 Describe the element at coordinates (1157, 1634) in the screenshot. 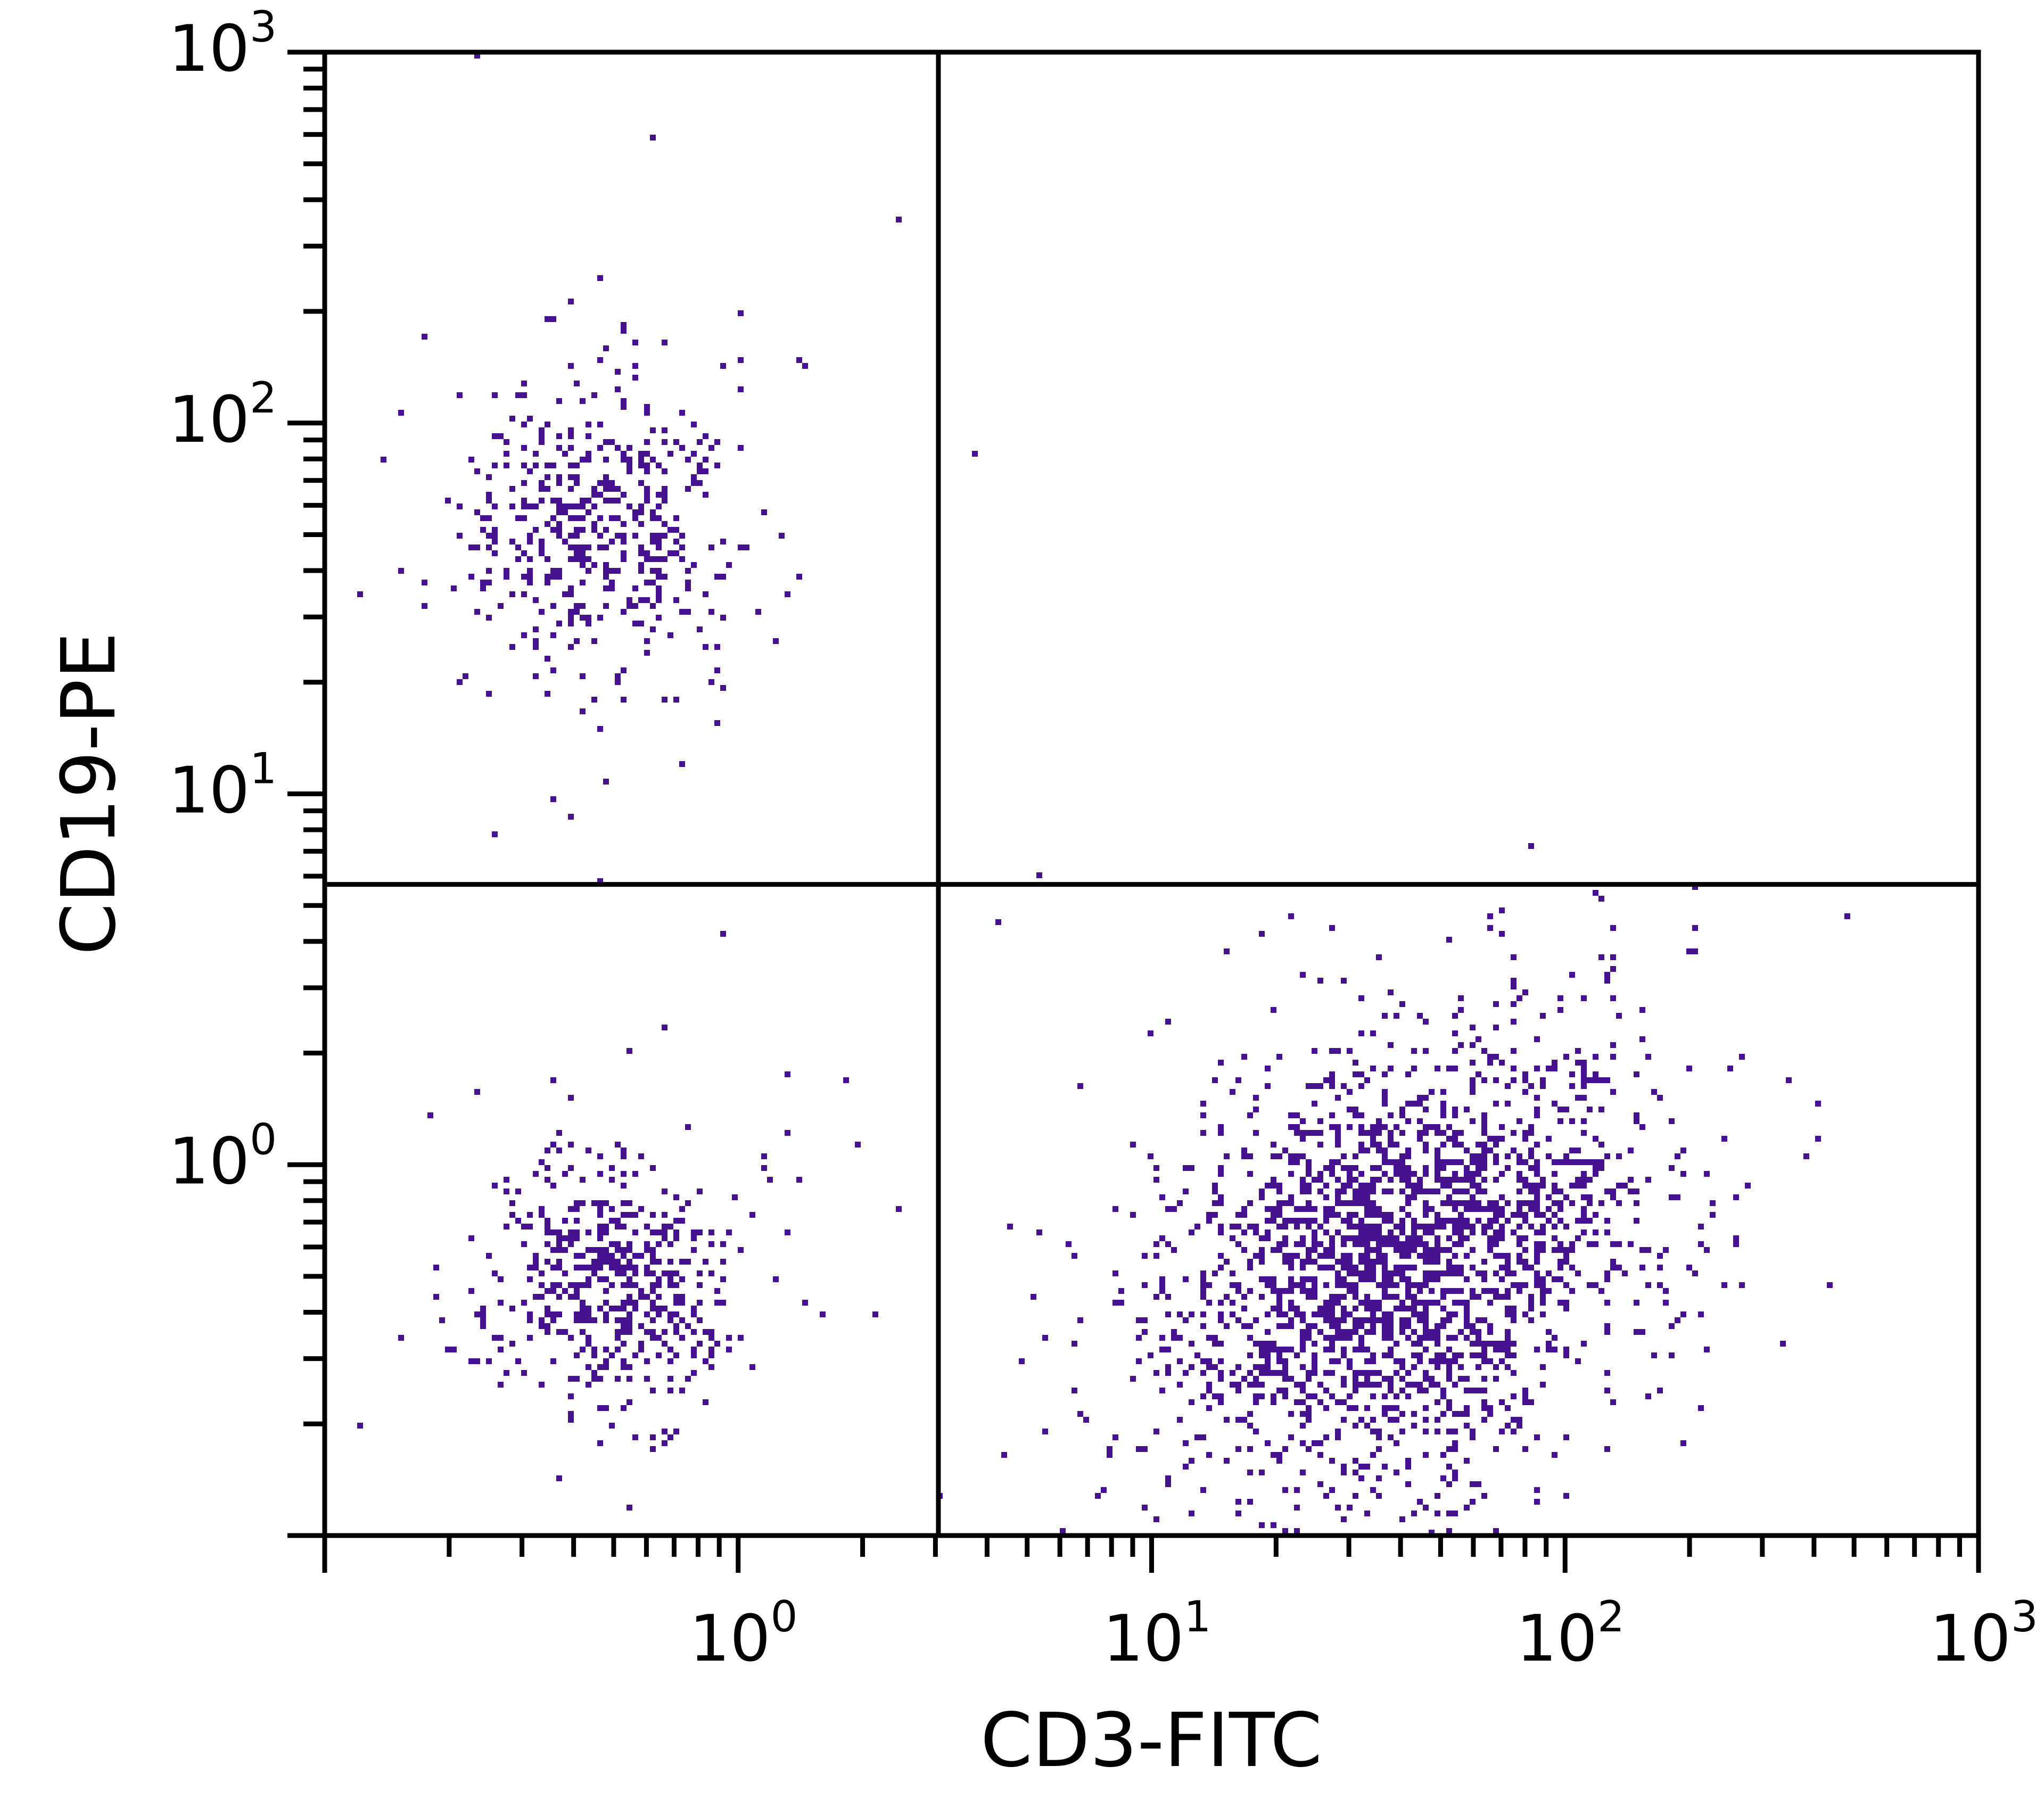

I see `x-tick-label: 10¹` at that location.